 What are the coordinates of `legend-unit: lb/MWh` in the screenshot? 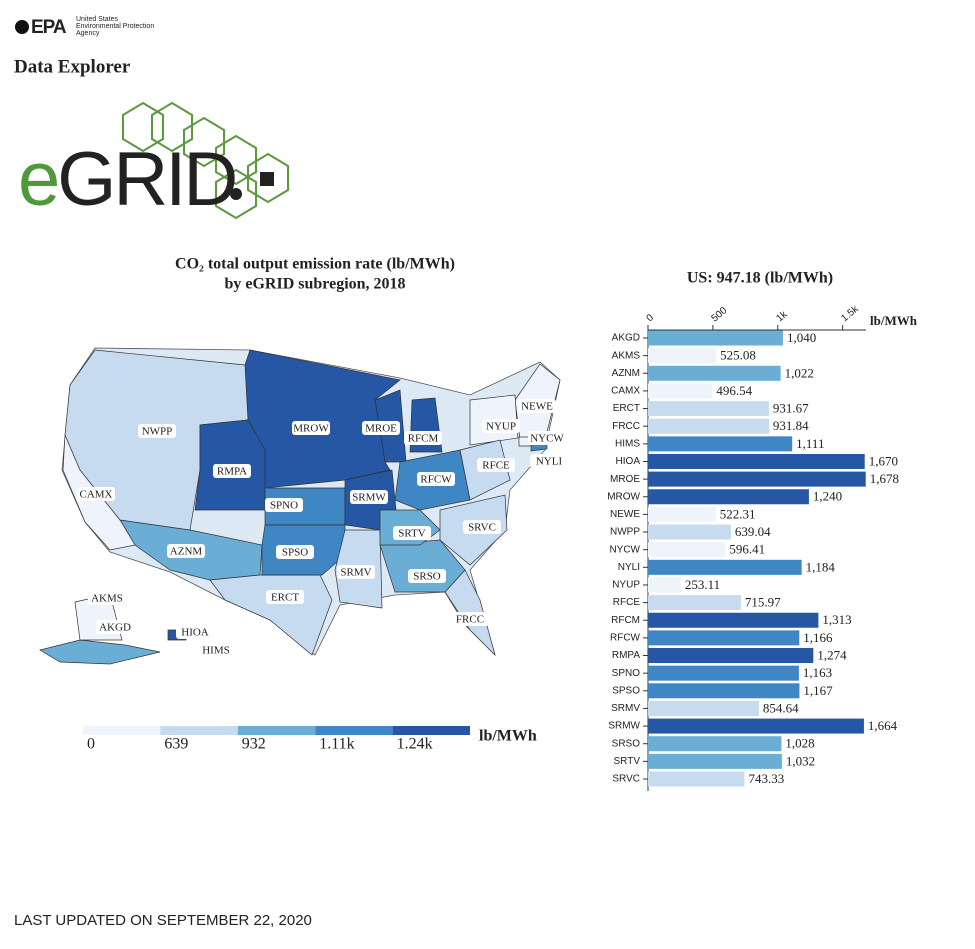 It's located at (508, 736).